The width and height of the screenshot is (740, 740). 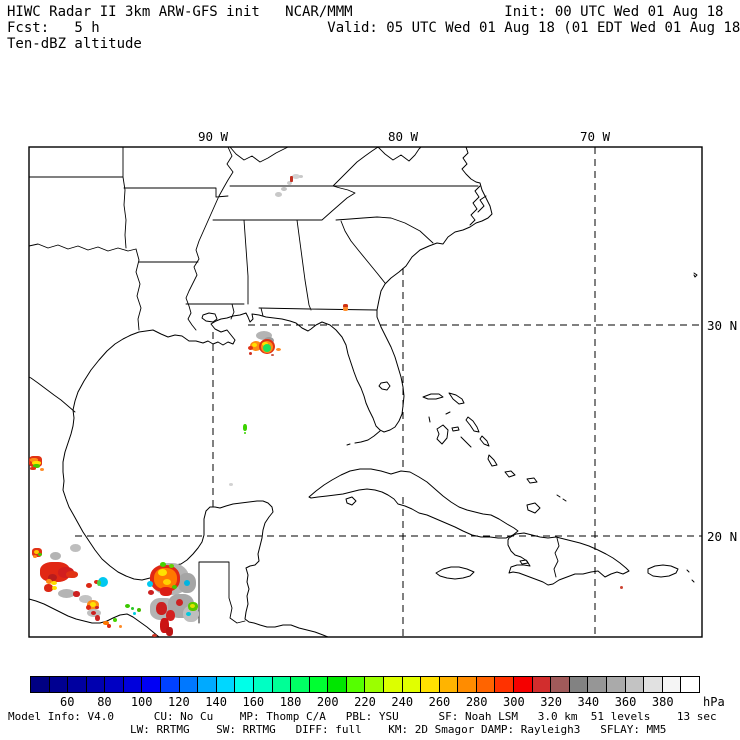 What do you see at coordinates (455, 573) in the screenshot?
I see `coastline-jamaica` at bounding box center [455, 573].